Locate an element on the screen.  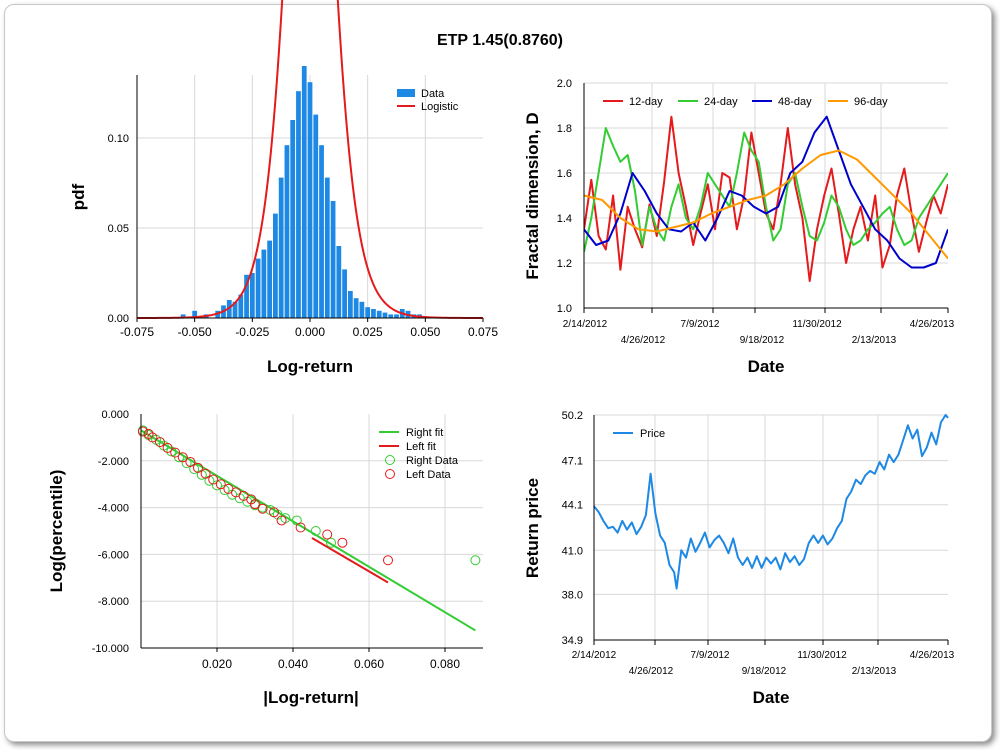
price-x-tick-label: 4/26/2013 is located at coordinates (932, 655).